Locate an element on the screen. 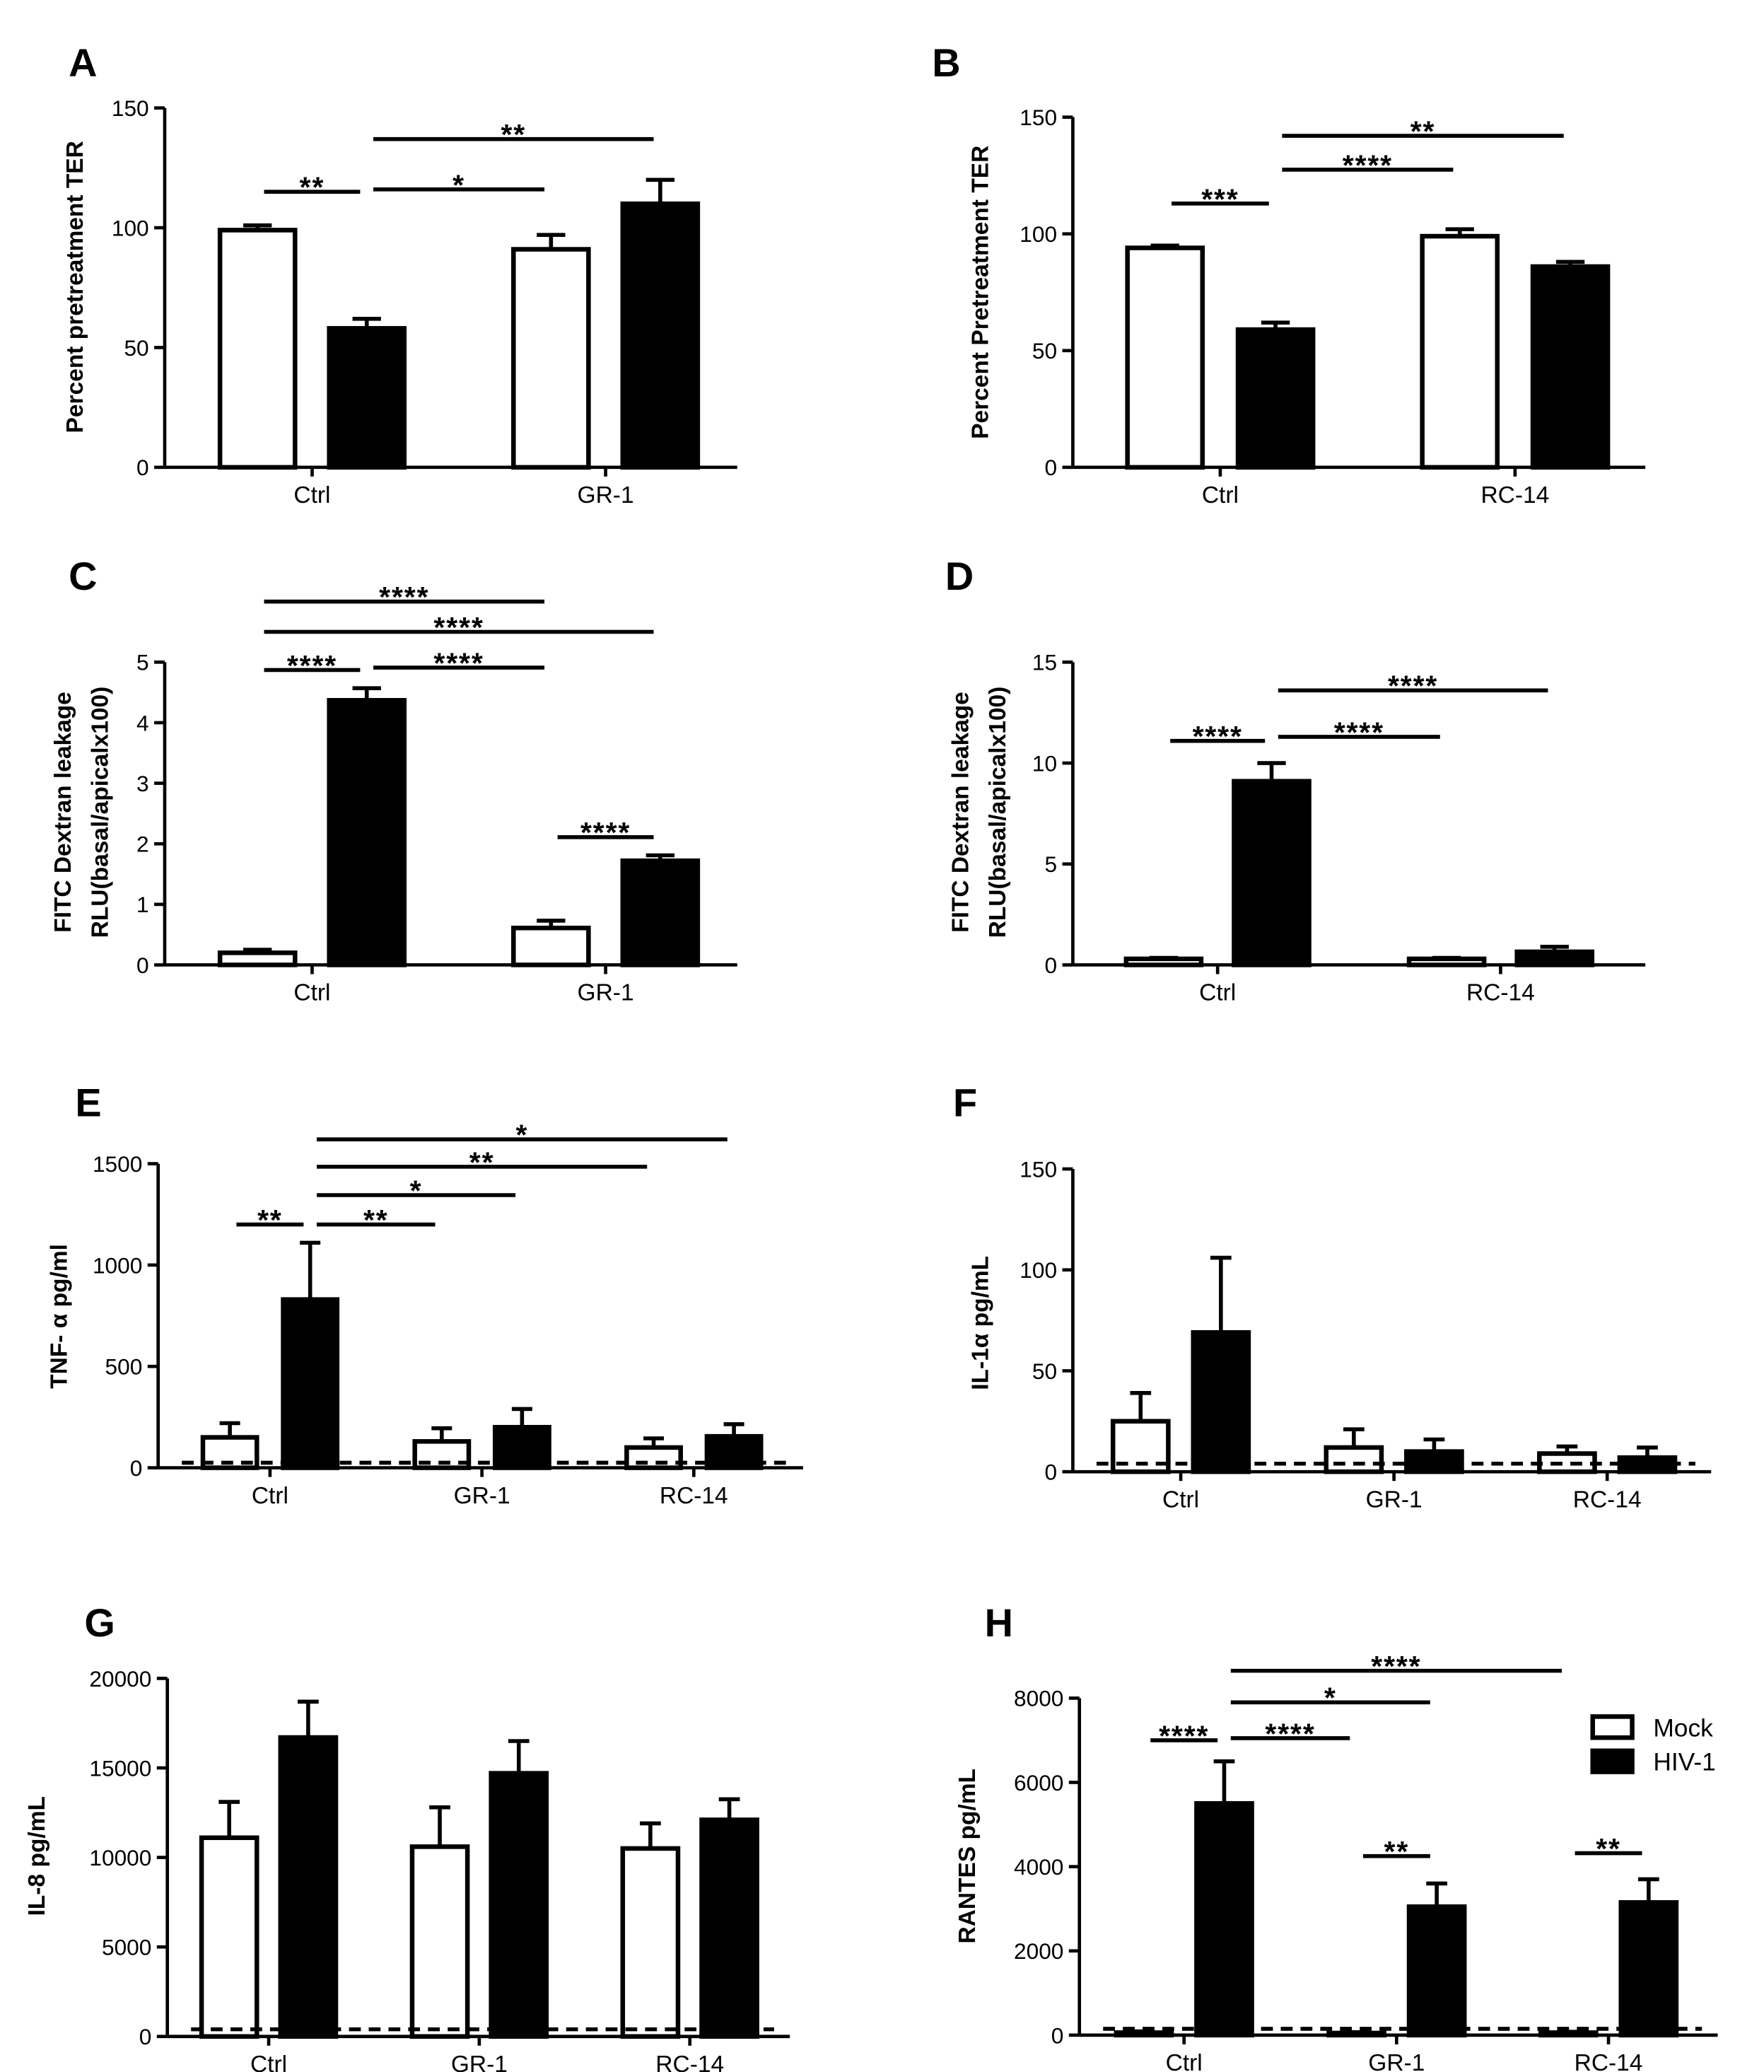  y-tick-label: 5 is located at coordinates (1050, 864).